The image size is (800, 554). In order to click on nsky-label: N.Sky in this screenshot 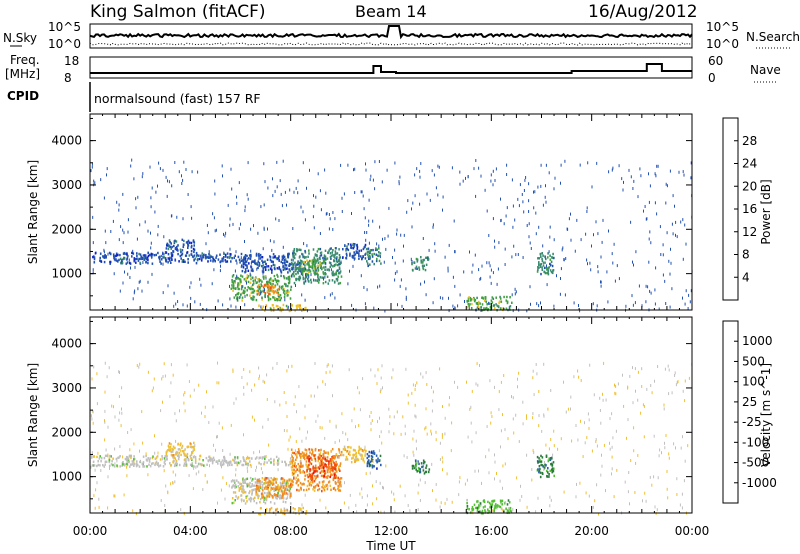, I will do `click(20, 38)`.